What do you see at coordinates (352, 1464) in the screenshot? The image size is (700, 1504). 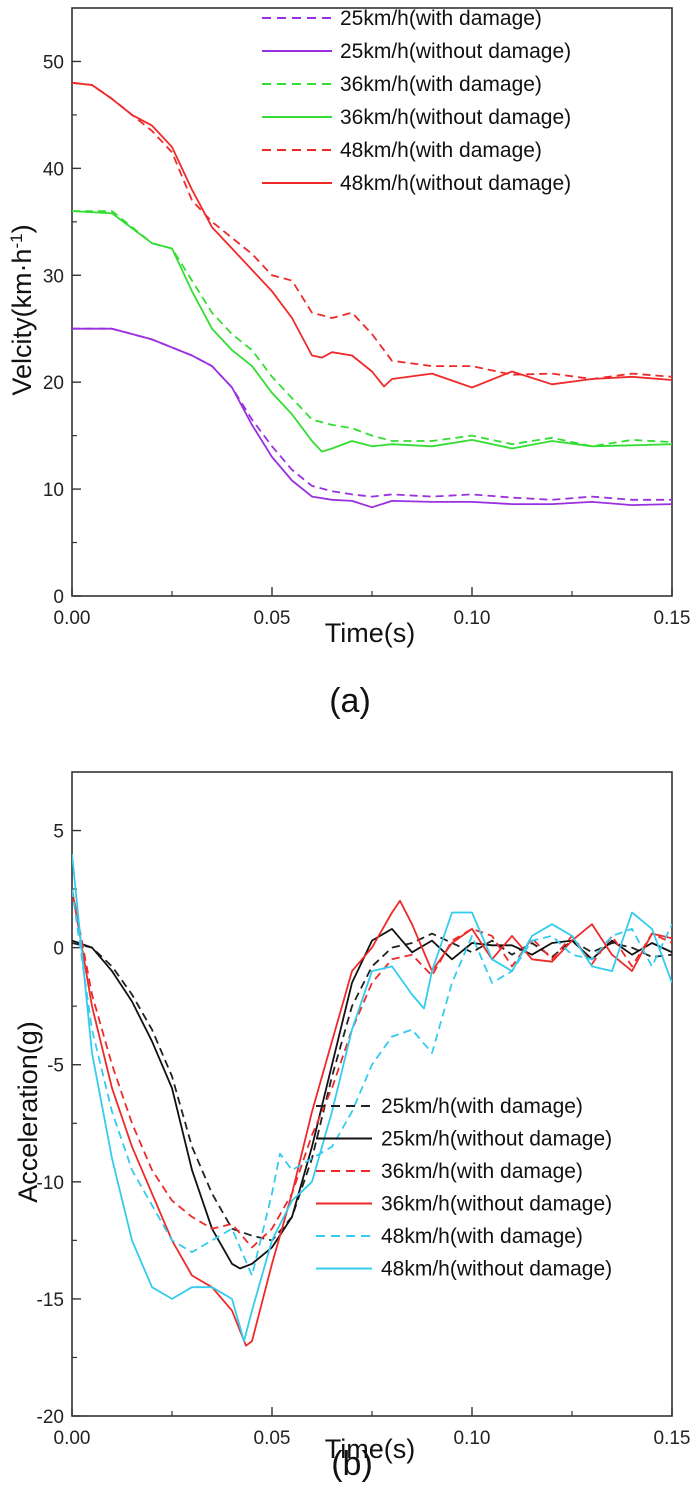 I see `panel-label: (b)` at bounding box center [352, 1464].